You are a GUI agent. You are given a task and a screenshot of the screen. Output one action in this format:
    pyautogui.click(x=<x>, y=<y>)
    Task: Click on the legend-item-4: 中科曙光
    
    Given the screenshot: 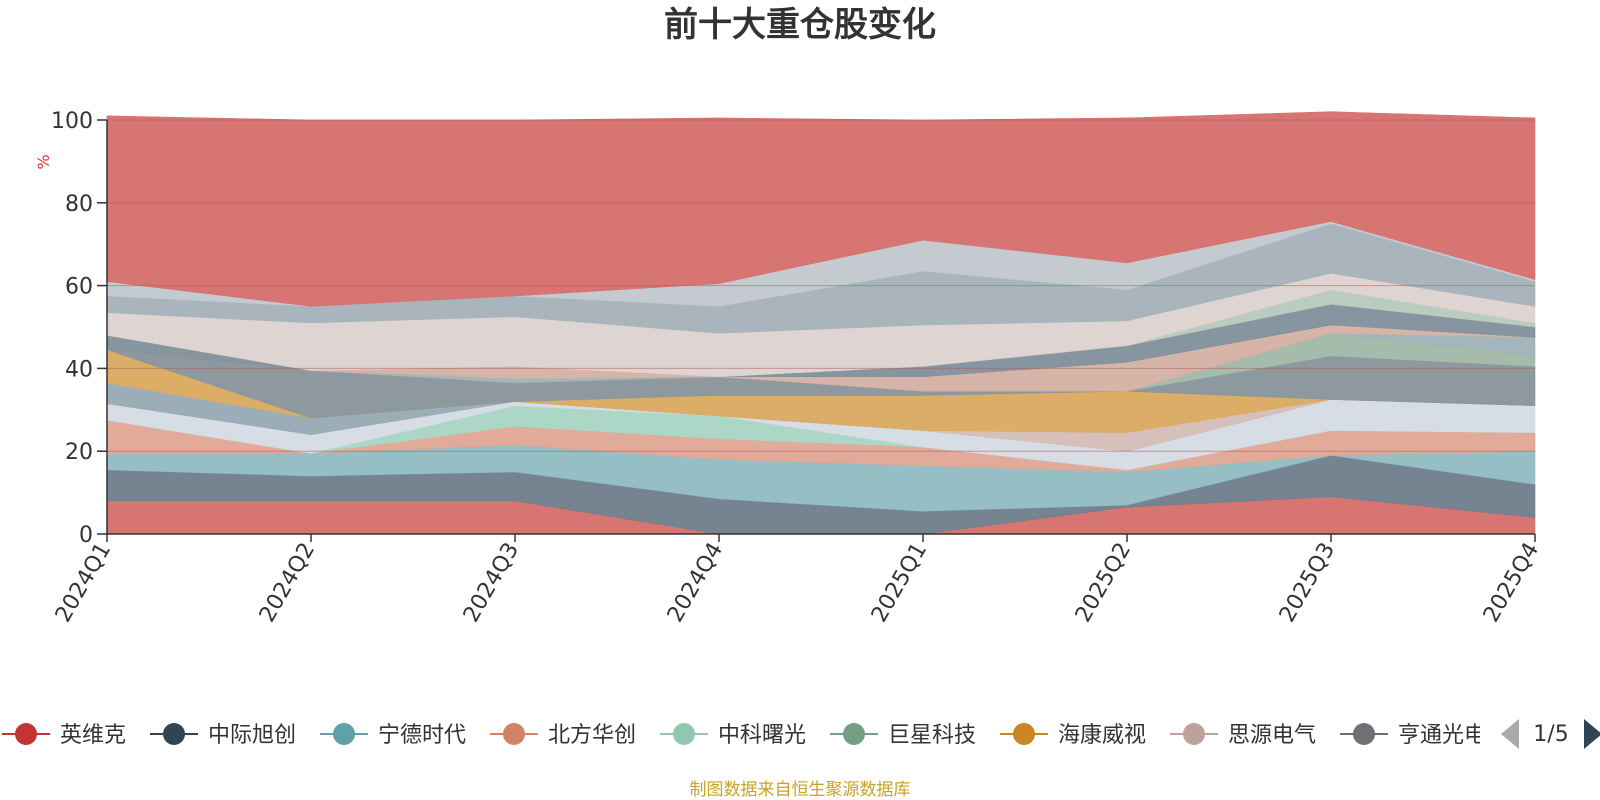 What is the action you would take?
    pyautogui.click(x=733, y=735)
    